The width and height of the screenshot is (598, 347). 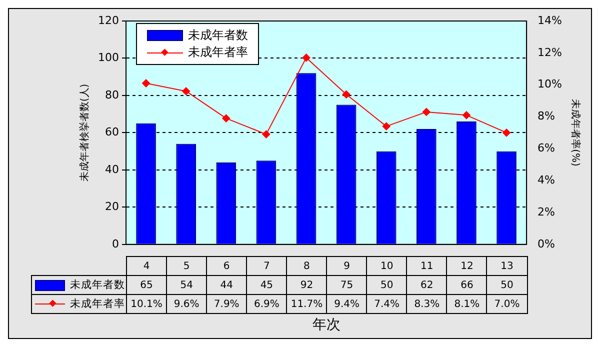 What do you see at coordinates (147, 285) in the screenshot?
I see `data-label: 65` at bounding box center [147, 285].